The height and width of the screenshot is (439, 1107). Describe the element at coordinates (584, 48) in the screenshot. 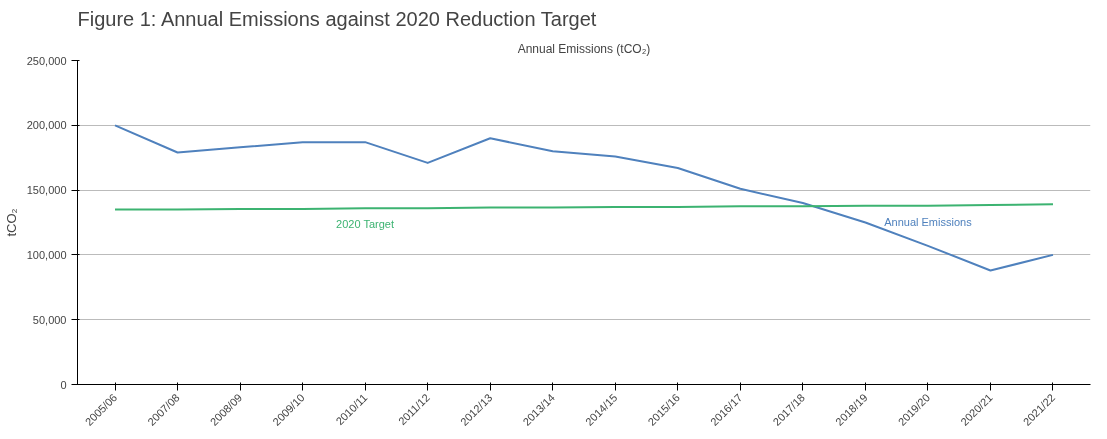

I see `chart-subtitle: Annual Emissions (tCO₂)` at that location.